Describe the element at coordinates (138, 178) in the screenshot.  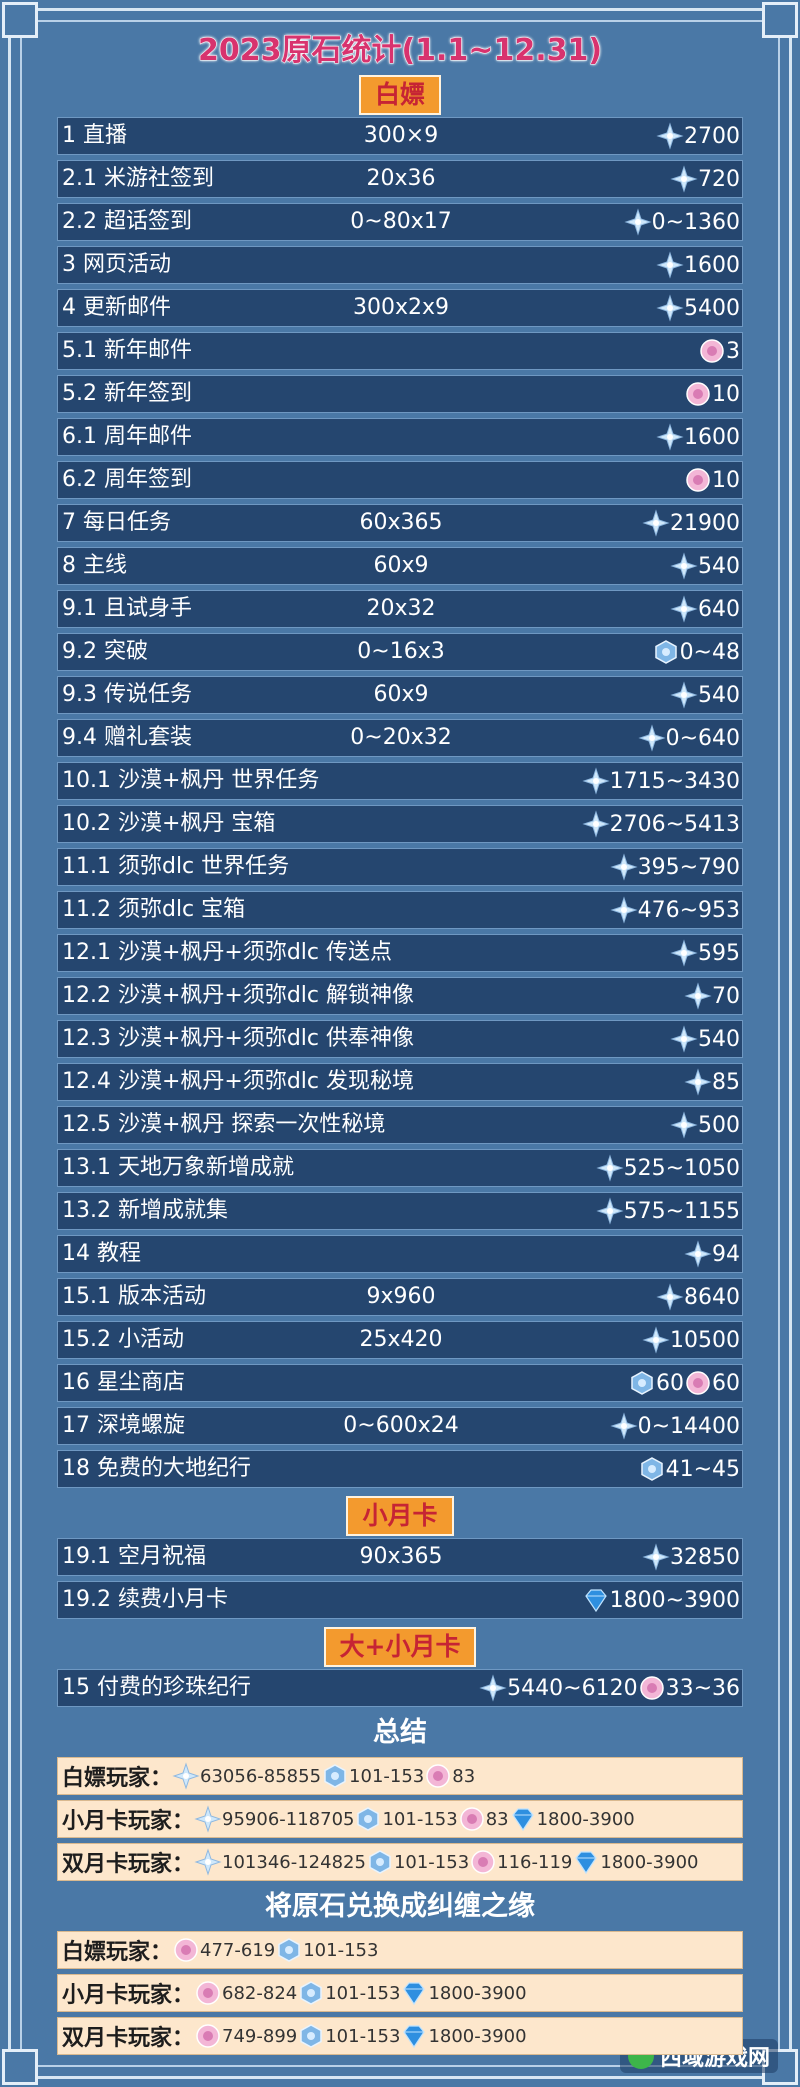
I see `row-label: 2.1 米游社签到` at that location.